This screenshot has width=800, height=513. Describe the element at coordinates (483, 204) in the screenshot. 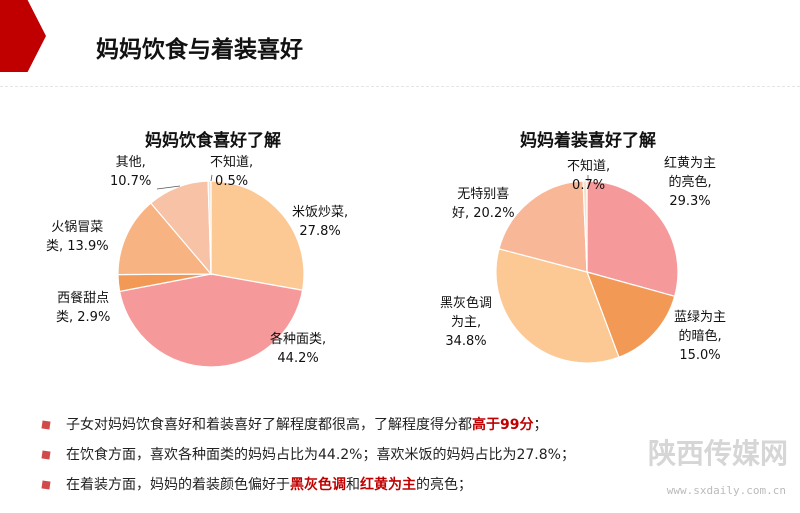

I see `clothing-label-none: 无特别喜 好, 20.2%` at that location.